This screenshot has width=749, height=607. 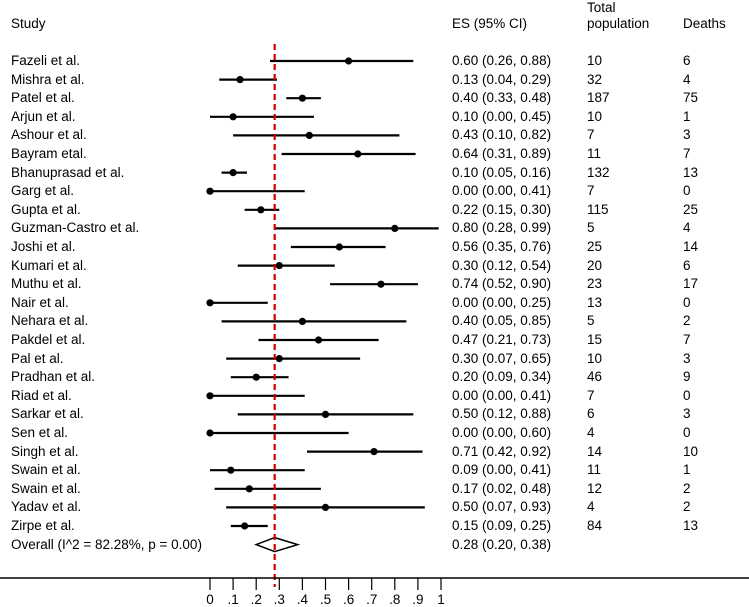 What do you see at coordinates (502, 135) in the screenshot?
I see `study-ci-text: 0.43 (0.10, 0.82)` at bounding box center [502, 135].